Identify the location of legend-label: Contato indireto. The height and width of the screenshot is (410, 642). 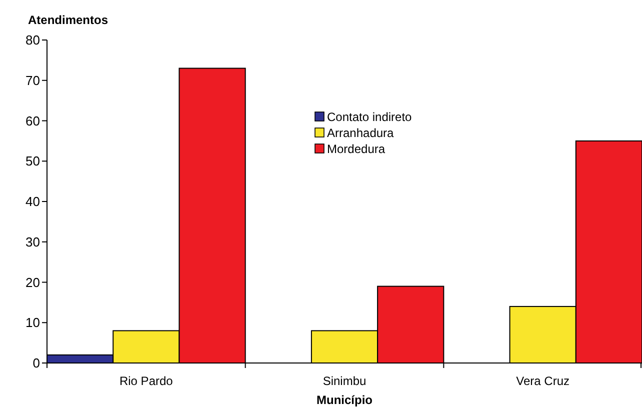
(369, 117).